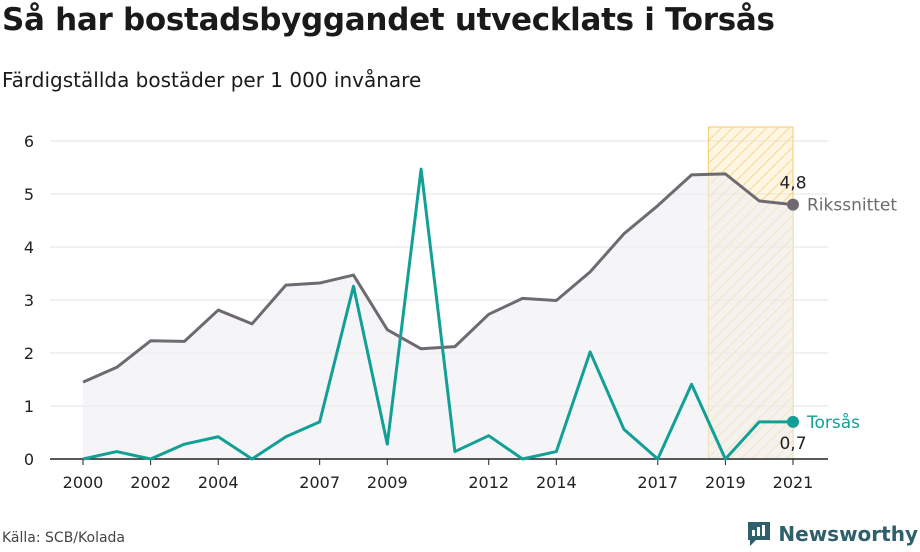 This screenshot has height=552, width=920. What do you see at coordinates (488, 482) in the screenshot?
I see `x-tick-label: 2012` at bounding box center [488, 482].